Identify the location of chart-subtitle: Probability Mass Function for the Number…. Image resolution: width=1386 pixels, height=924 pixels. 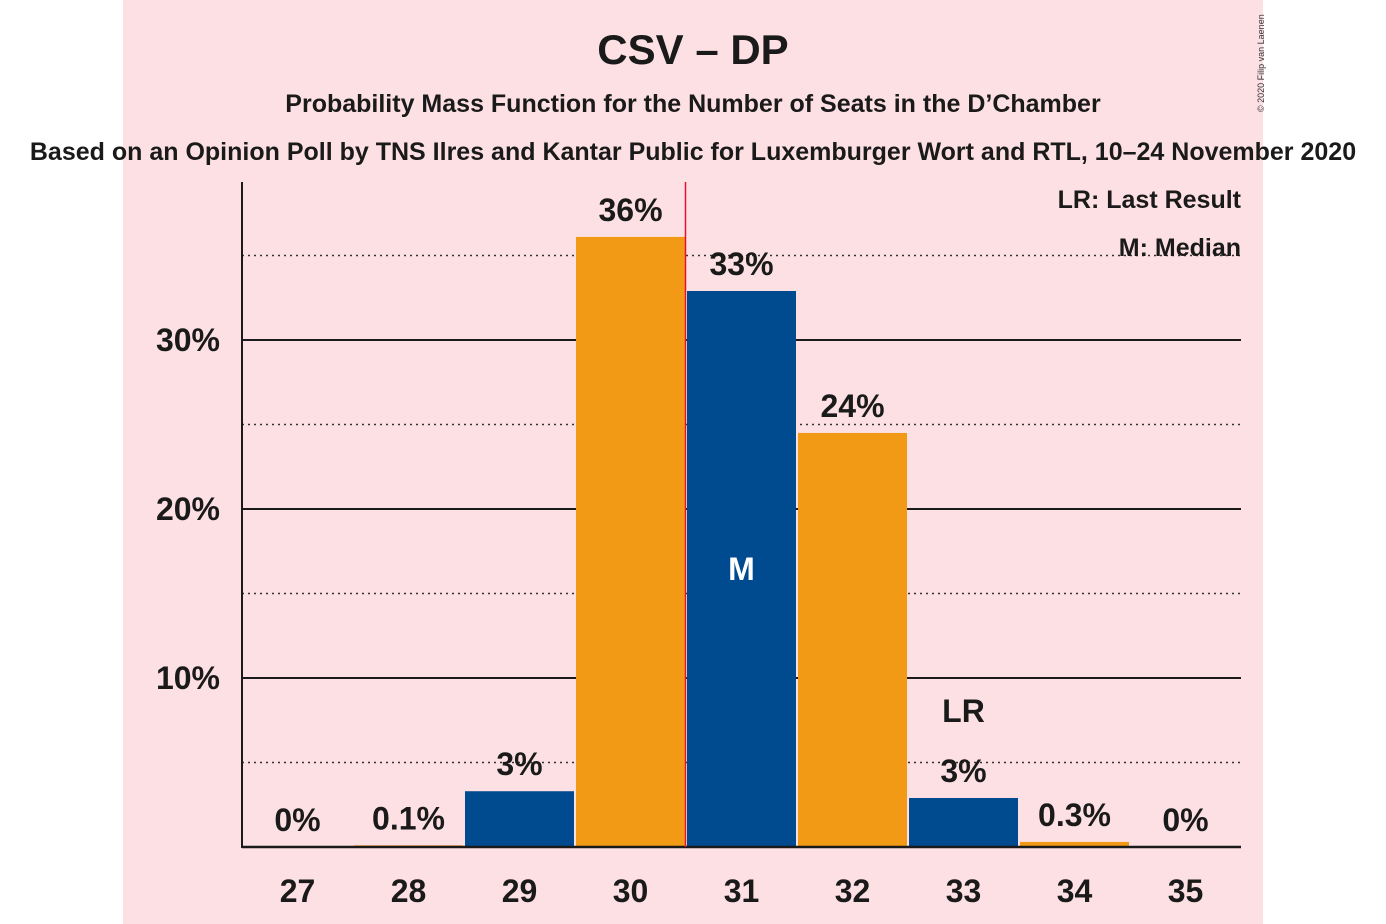
(693, 104).